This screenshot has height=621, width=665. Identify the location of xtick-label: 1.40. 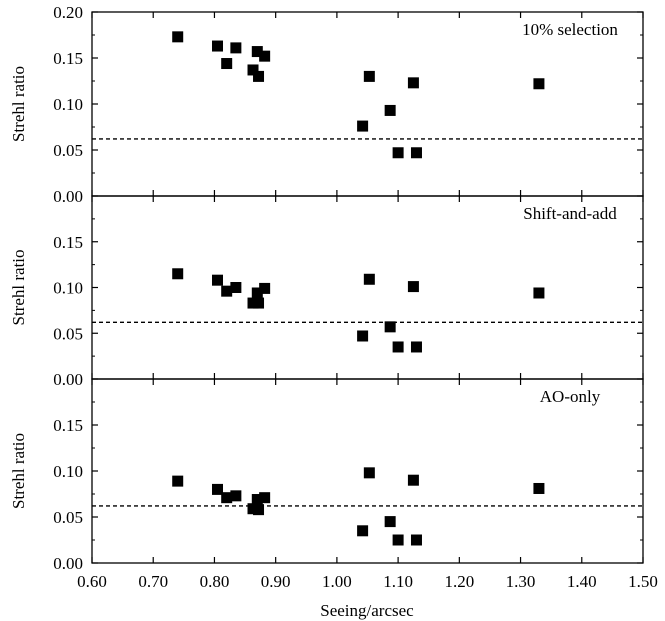
(582, 581).